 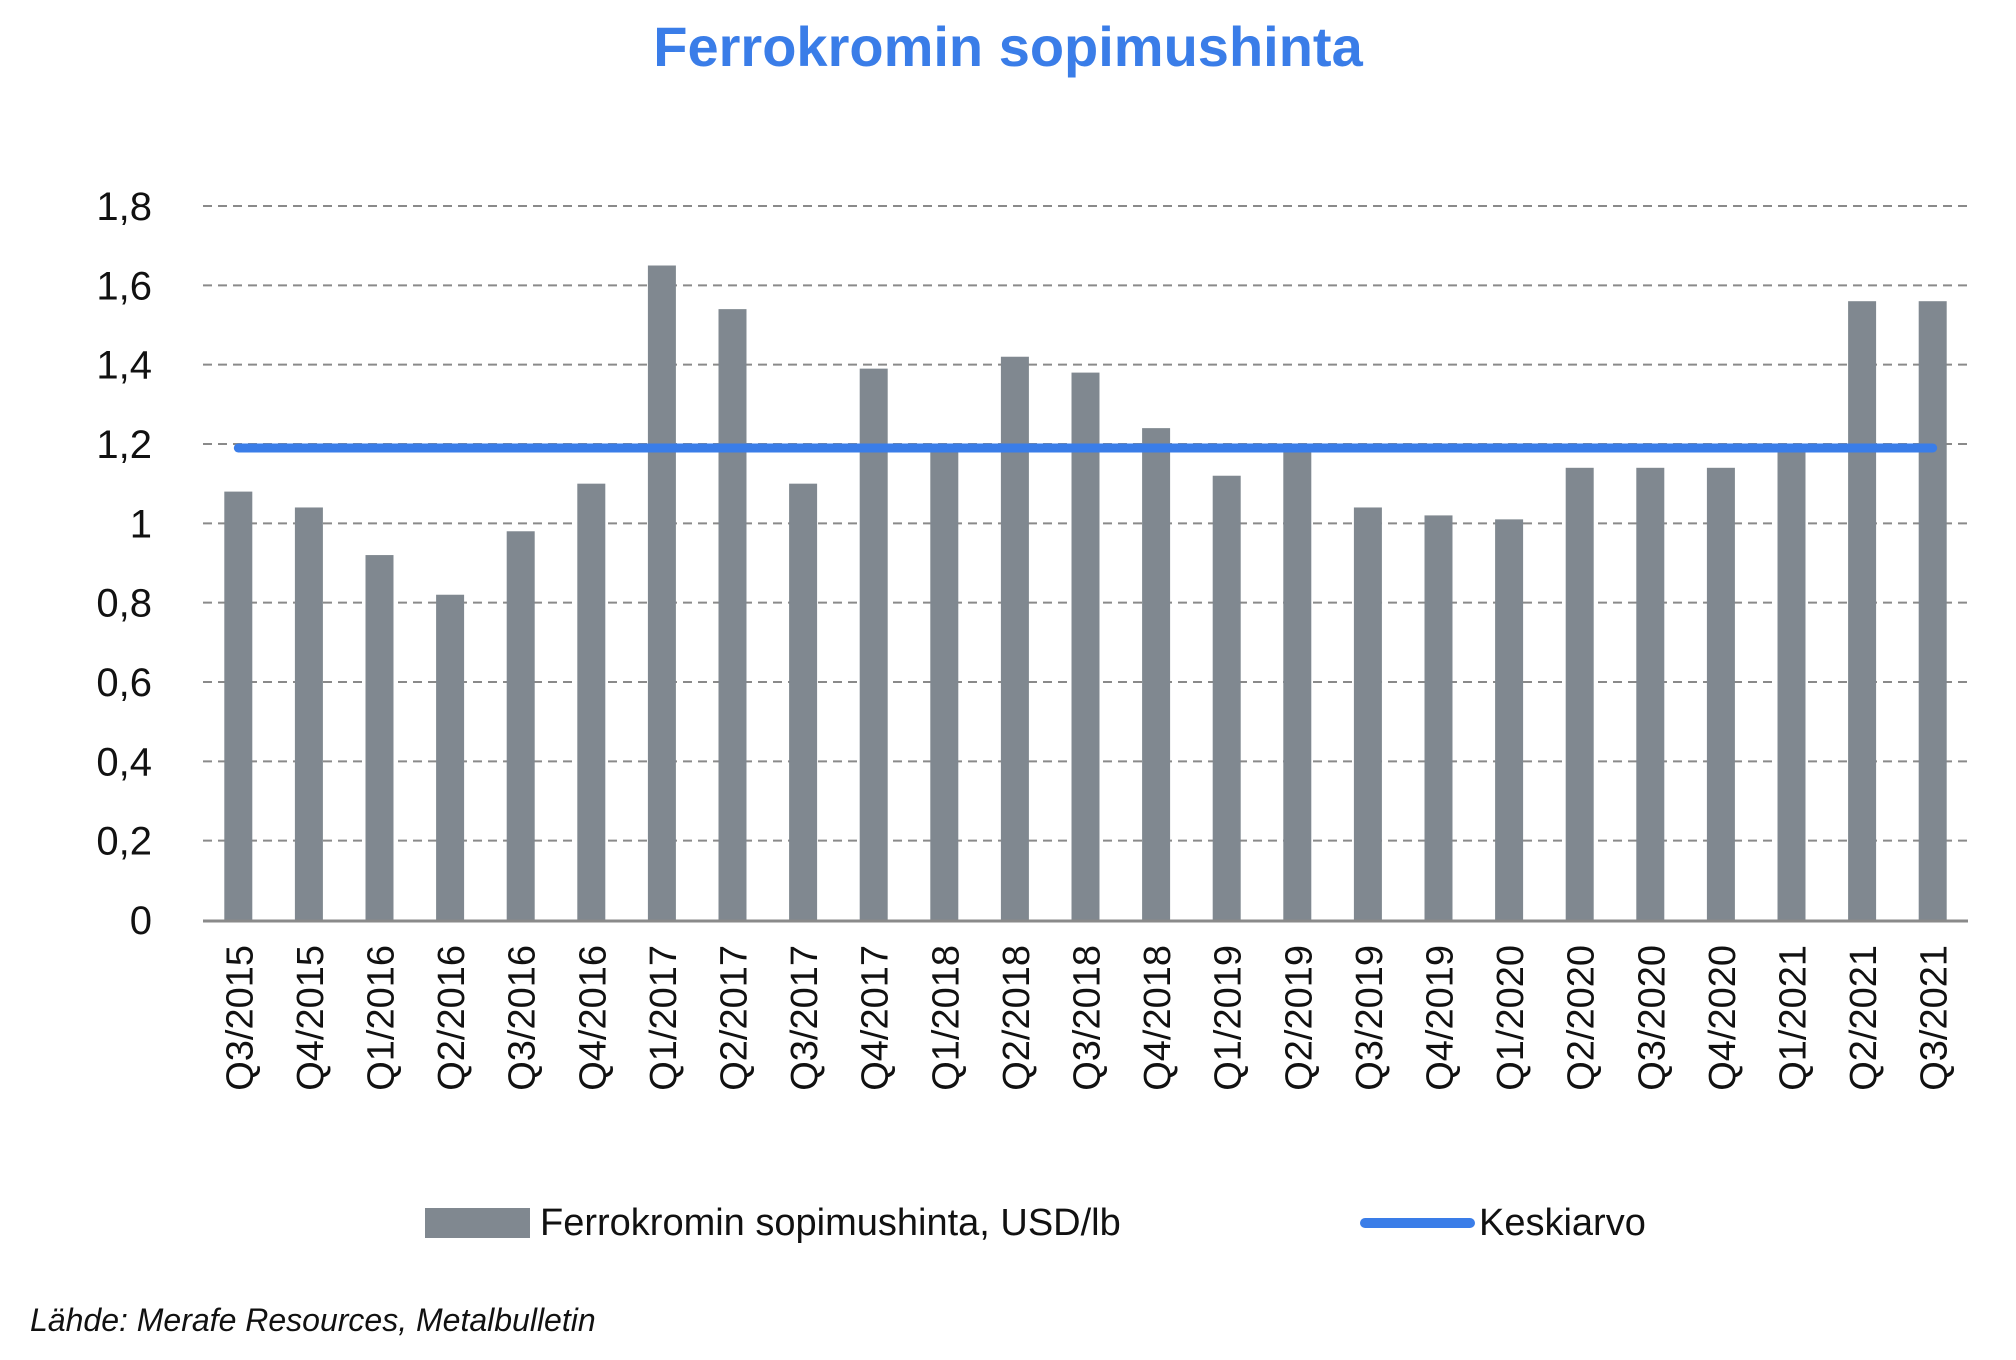 What do you see at coordinates (382, 1018) in the screenshot?
I see `x-tick-label: Q1/2016` at bounding box center [382, 1018].